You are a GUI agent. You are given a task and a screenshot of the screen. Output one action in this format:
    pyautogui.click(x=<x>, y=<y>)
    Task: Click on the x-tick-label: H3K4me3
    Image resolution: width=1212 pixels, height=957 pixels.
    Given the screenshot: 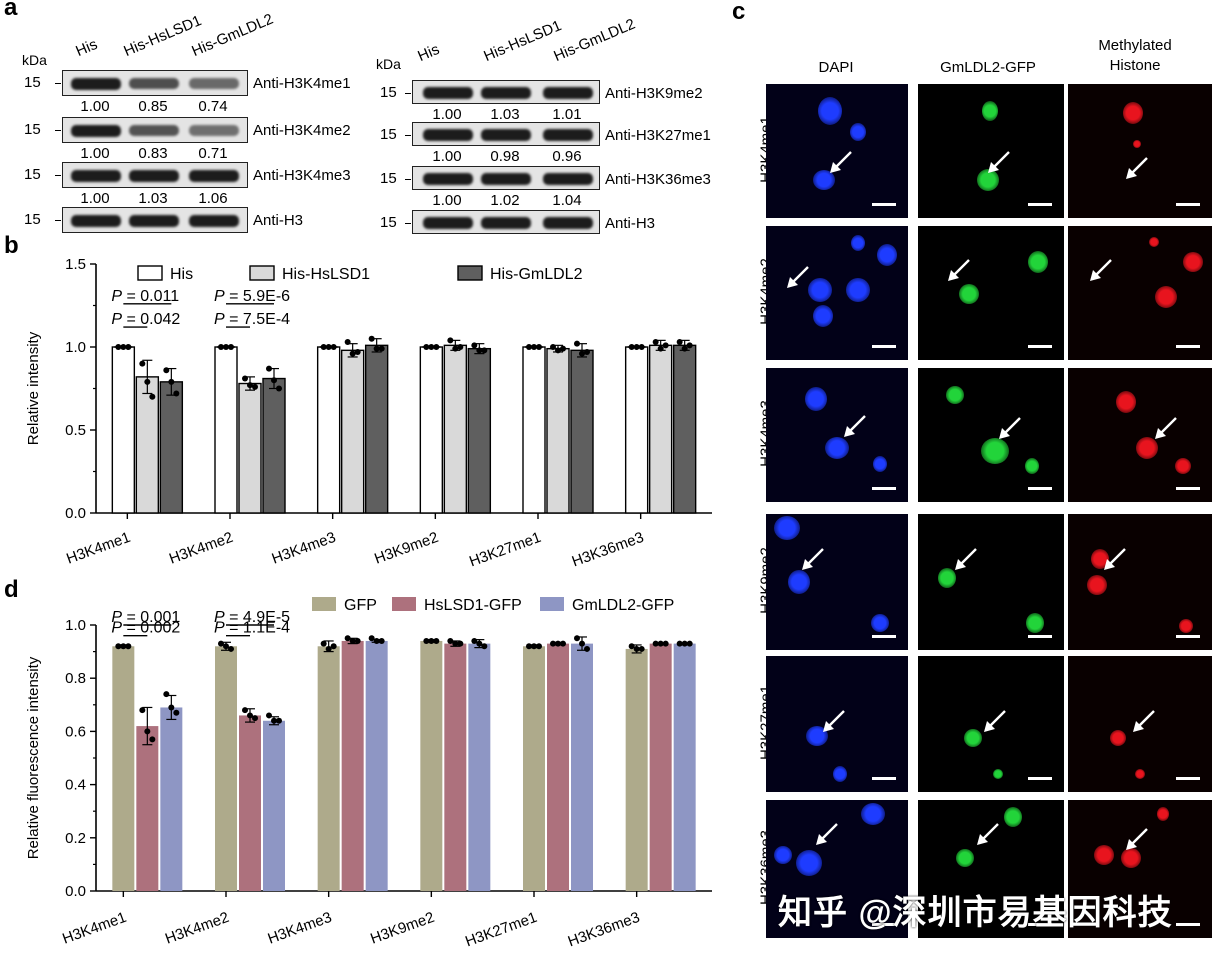 What is the action you would take?
    pyautogui.click(x=300, y=928)
    